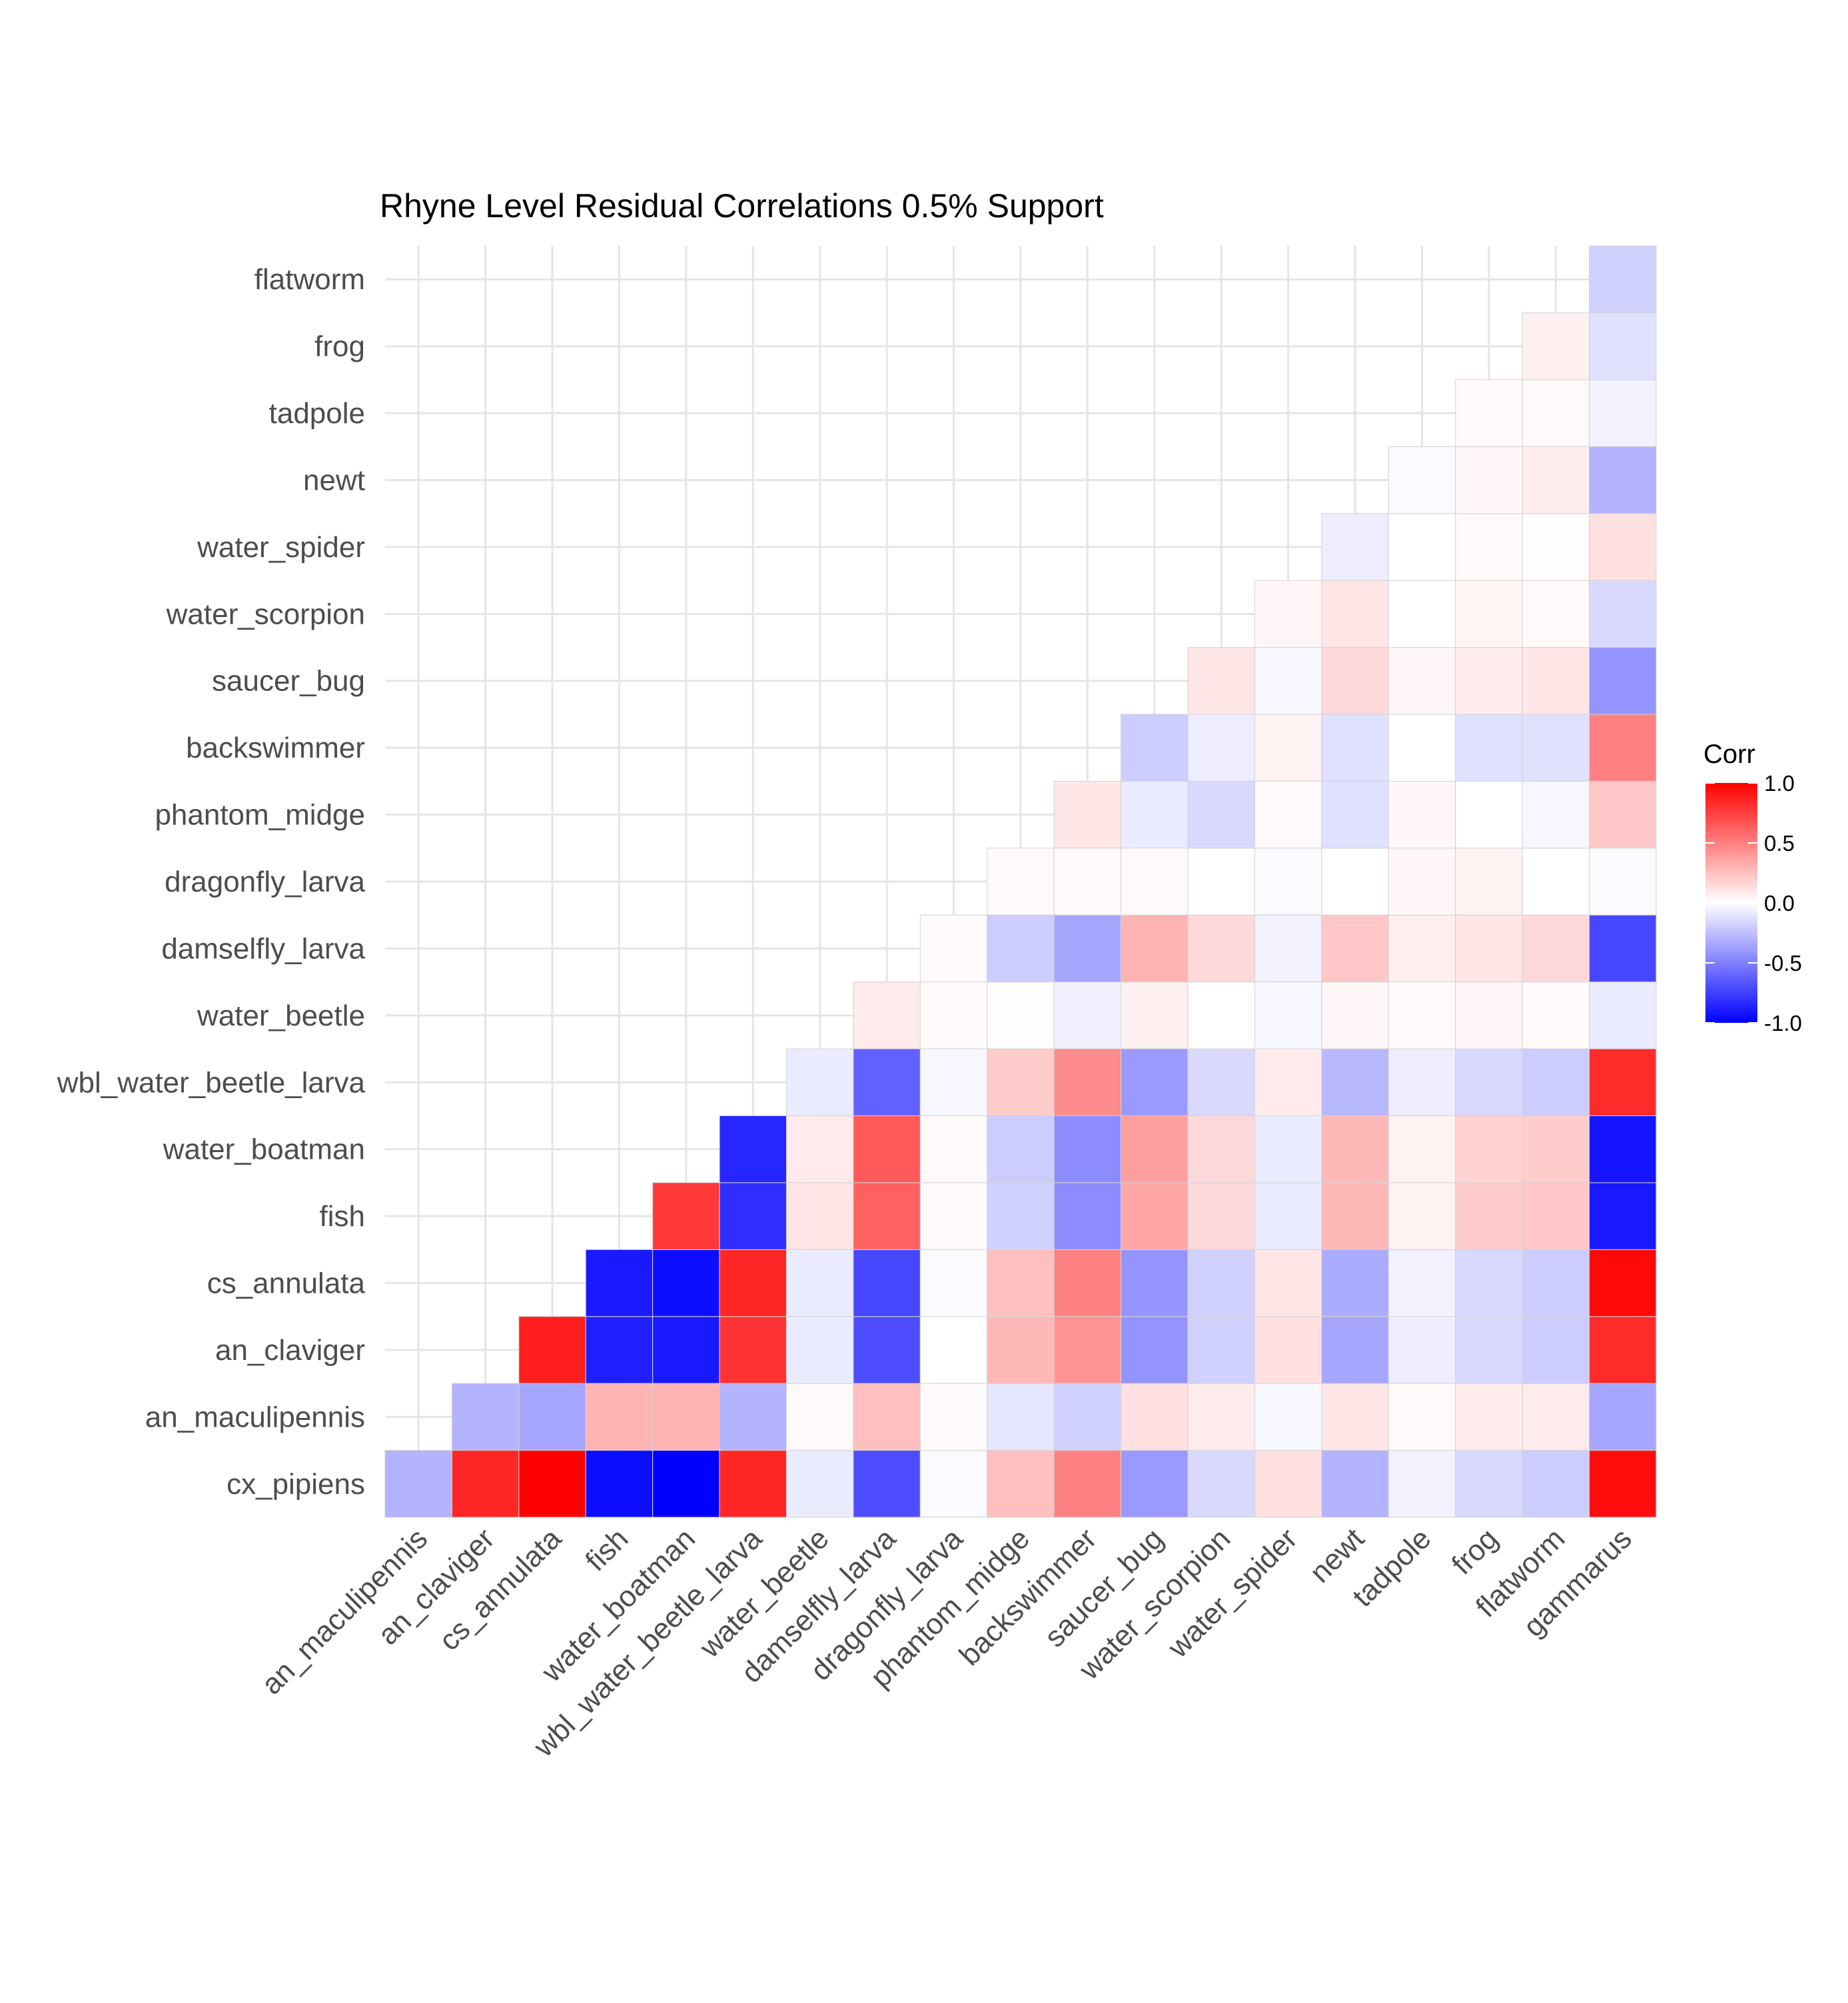  I want to click on legend-tick-label: 0.5, so click(1779, 843).